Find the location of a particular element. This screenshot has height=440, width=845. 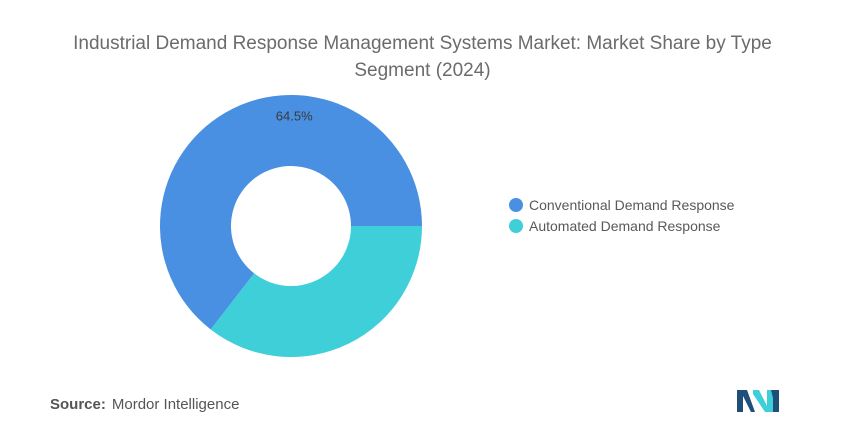

legend-swatch-automated is located at coordinates (516, 225).